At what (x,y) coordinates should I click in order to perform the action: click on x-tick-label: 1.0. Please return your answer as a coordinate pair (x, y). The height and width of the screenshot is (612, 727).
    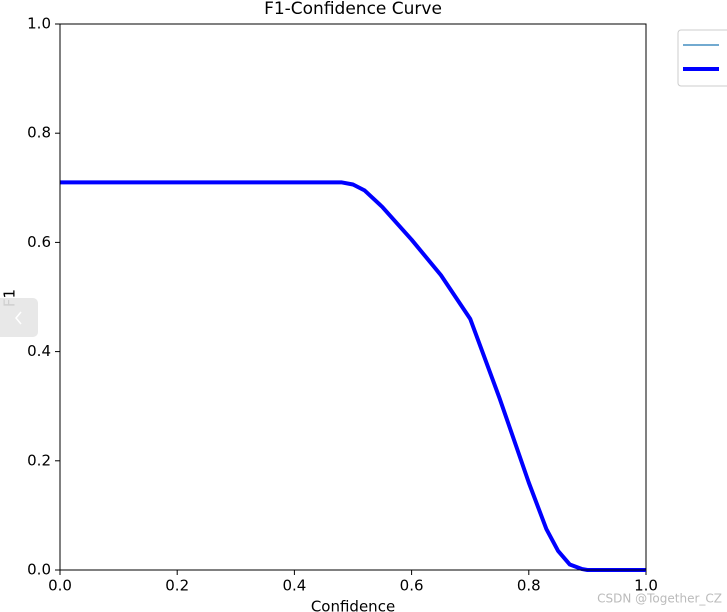
    Looking at the image, I should click on (646, 586).